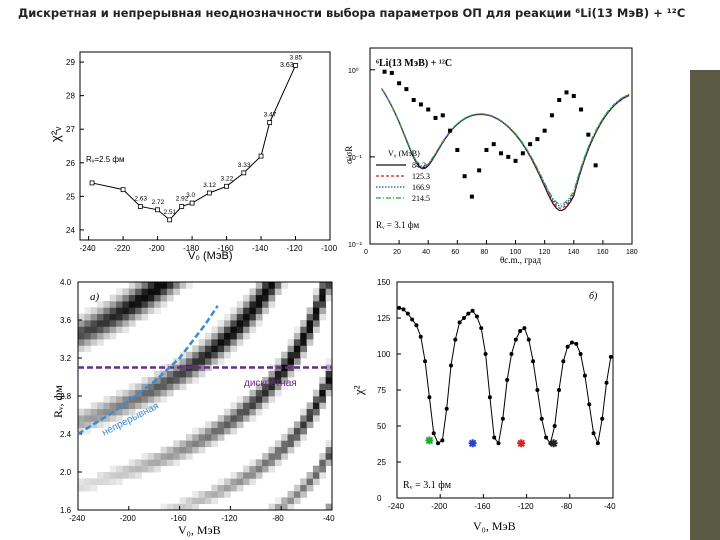 This screenshot has height=540, width=720. Describe the element at coordinates (58, 401) in the screenshot. I see `y-axis-label: Rᵥ, фм` at that location.